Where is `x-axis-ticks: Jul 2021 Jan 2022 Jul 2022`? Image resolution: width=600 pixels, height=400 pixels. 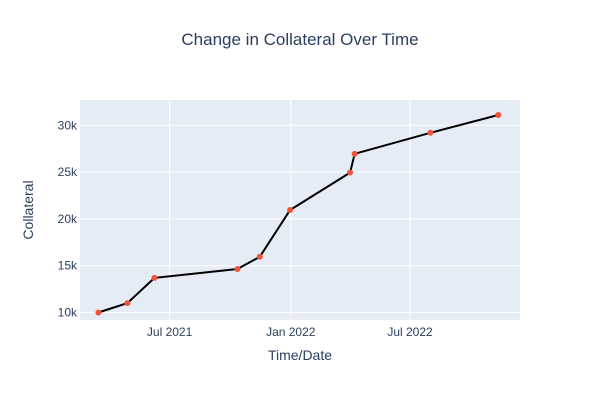 x-axis-ticks: Jul 2021 Jan 2022 Jul 2022 is located at coordinates (290, 332).